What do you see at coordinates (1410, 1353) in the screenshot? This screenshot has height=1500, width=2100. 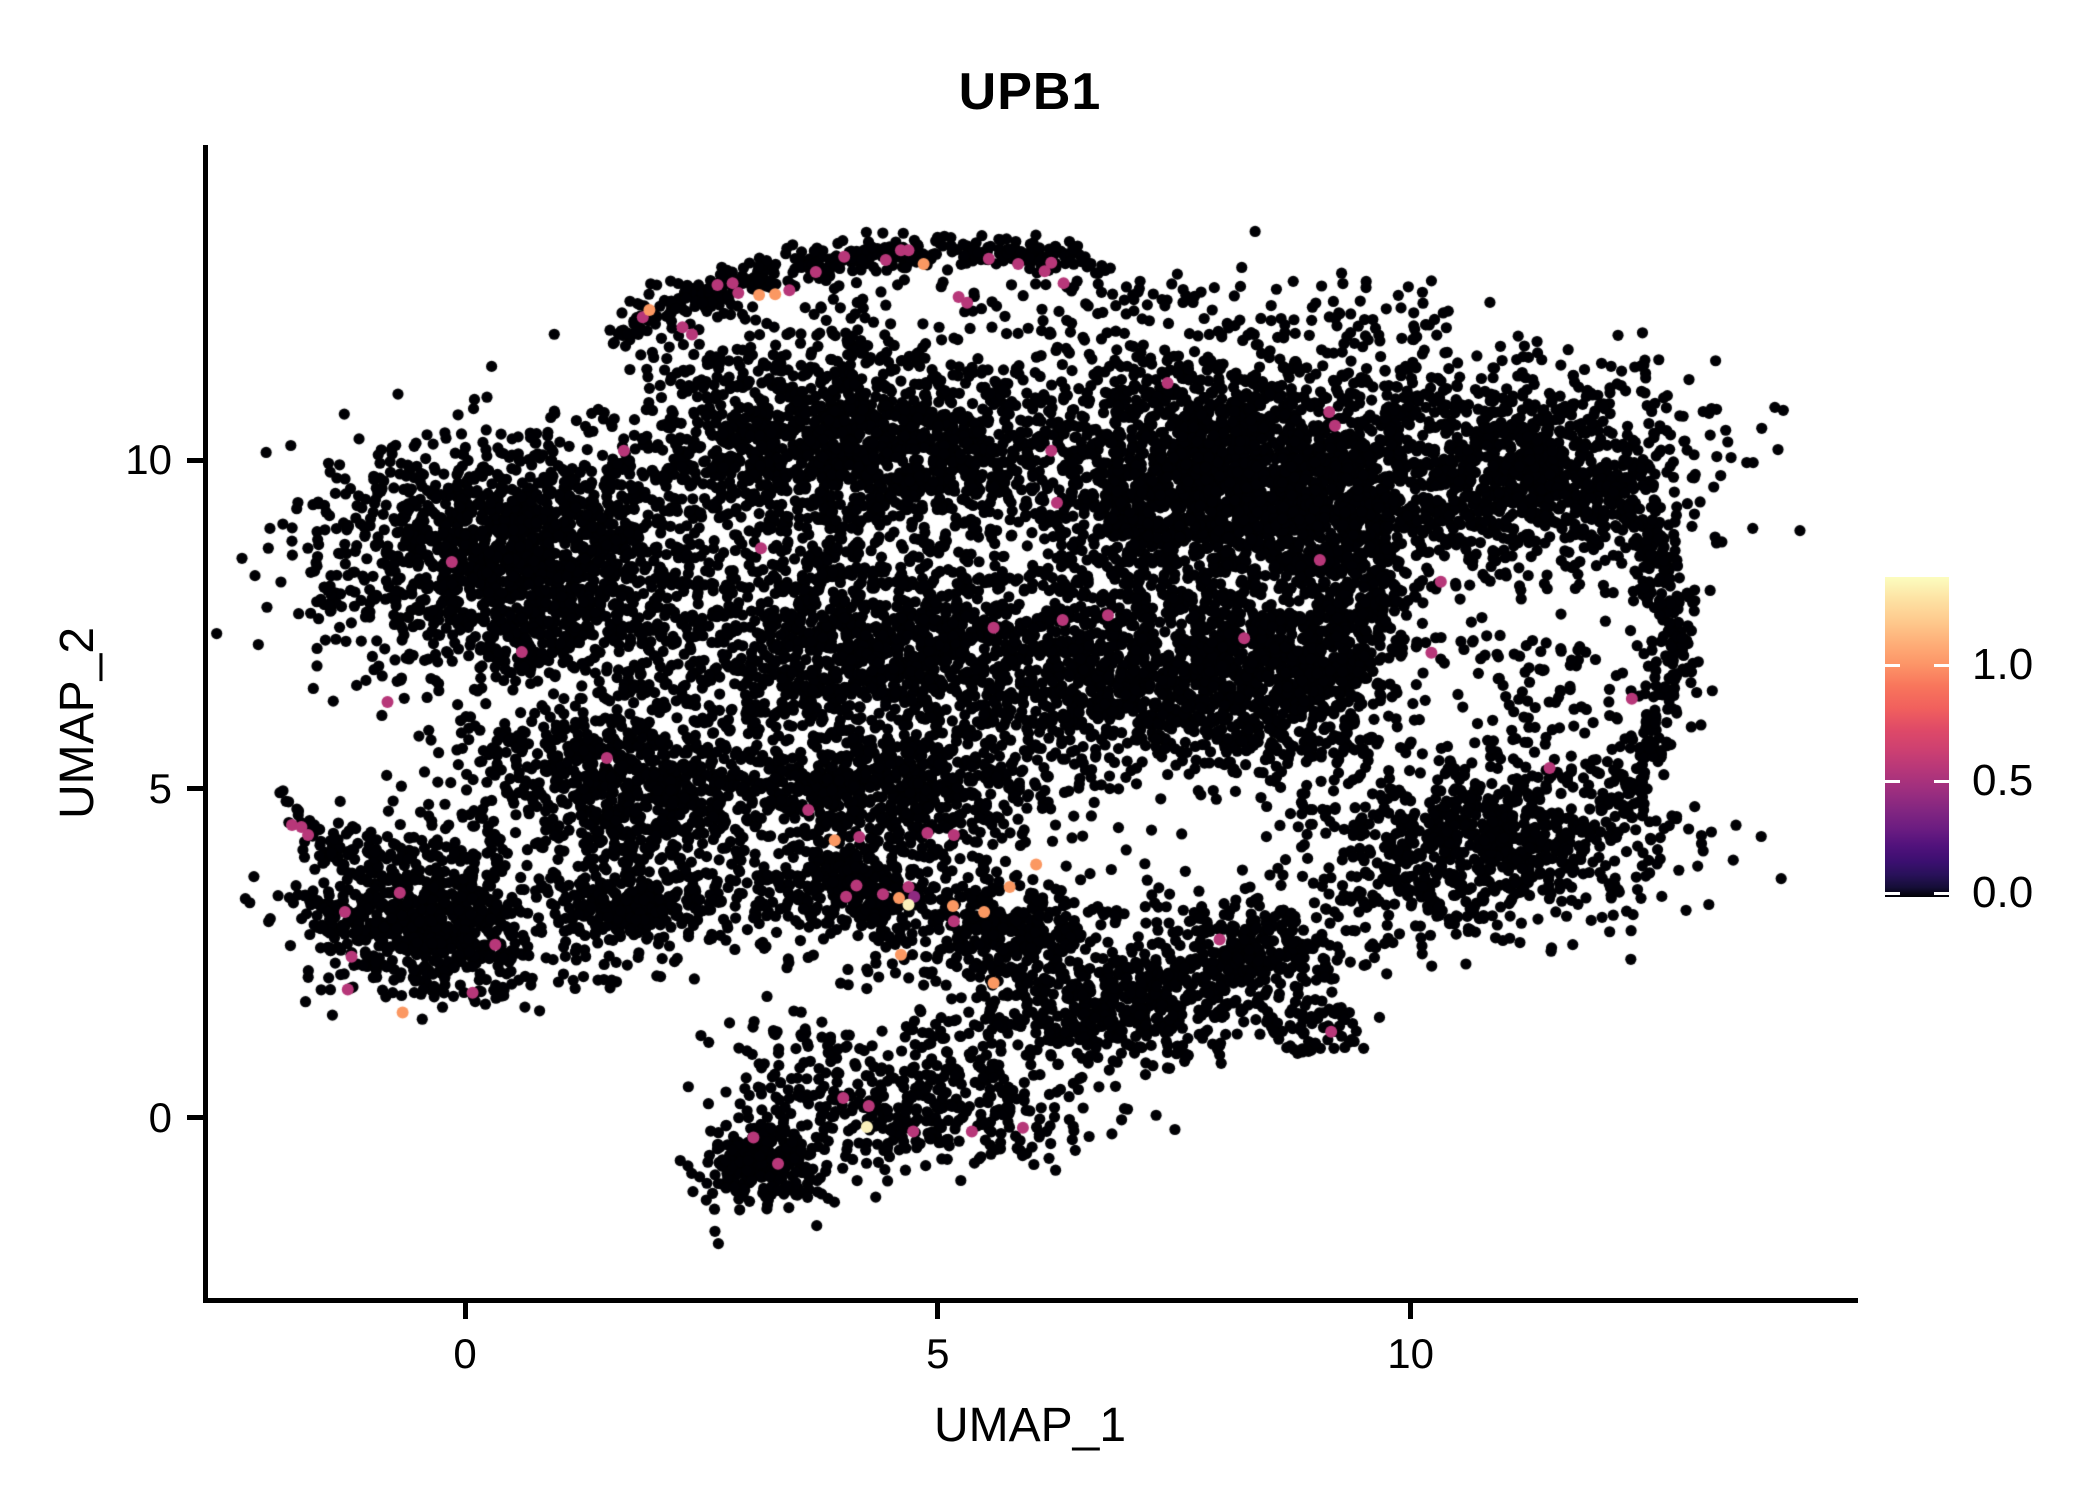 I see `x-tick-label: 10` at bounding box center [1410, 1353].